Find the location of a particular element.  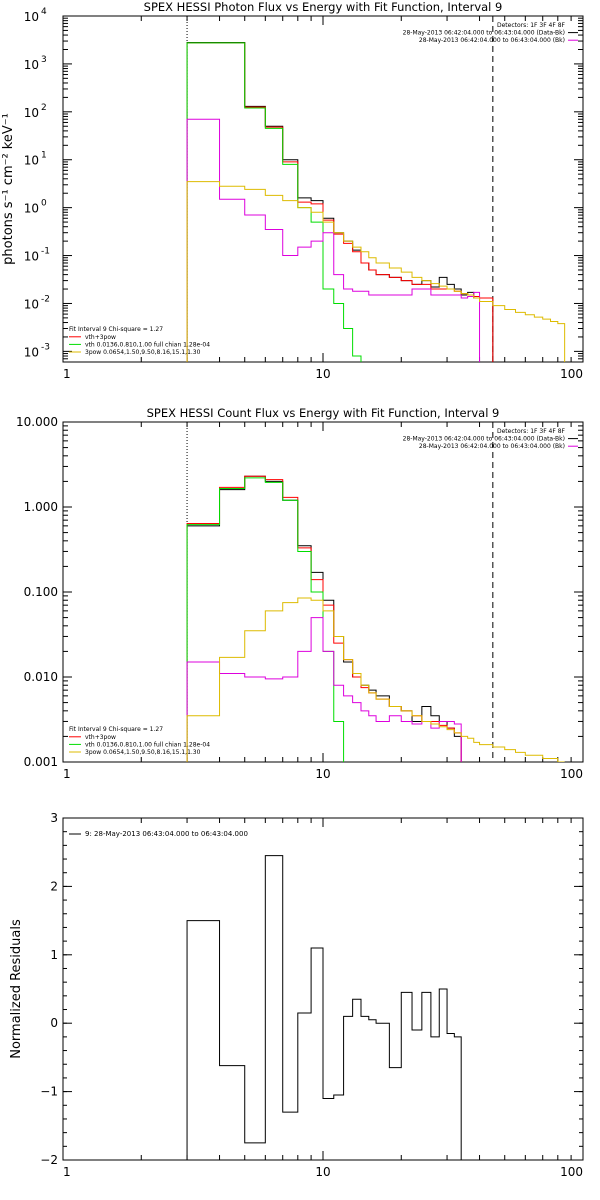

series-group is located at coordinates (324, 1007).